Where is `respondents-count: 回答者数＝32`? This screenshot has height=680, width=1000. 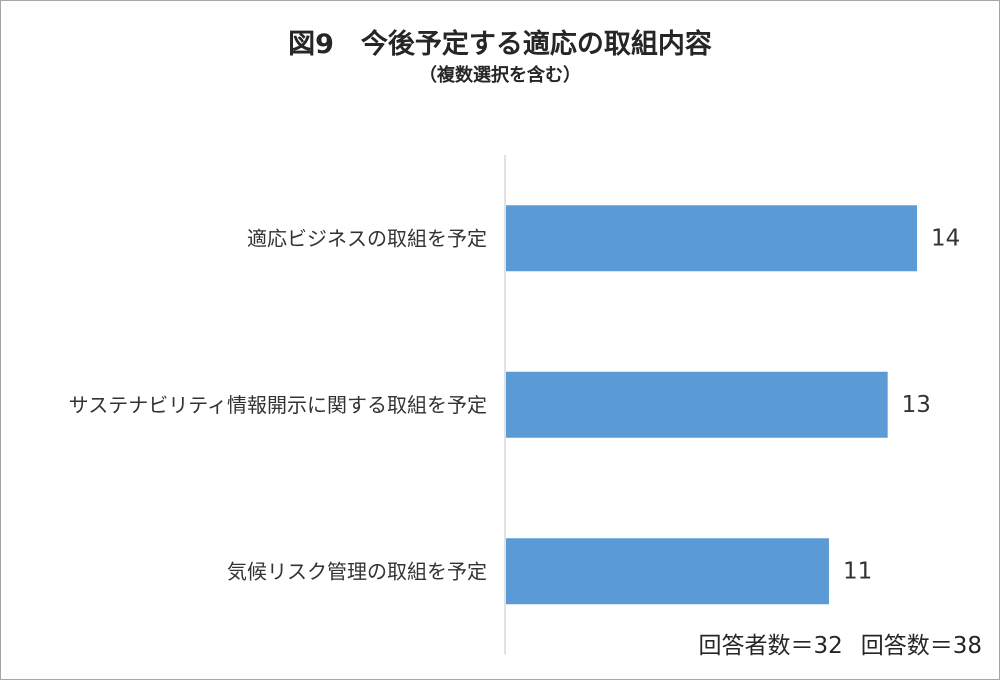
respondents-count: 回答者数＝32 is located at coordinates (770, 646).